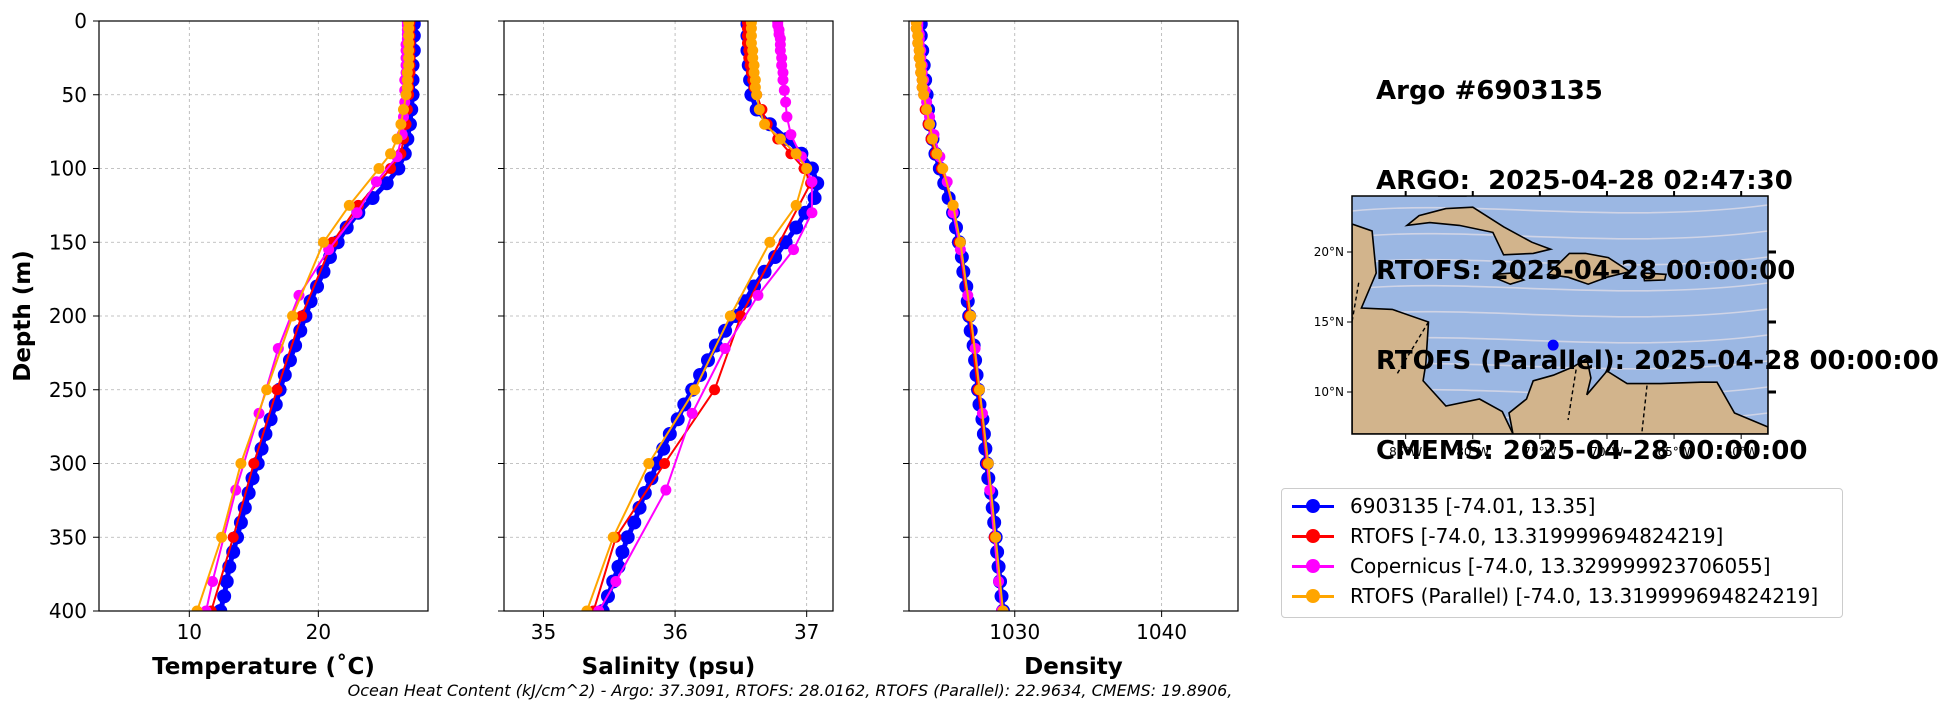 The height and width of the screenshot is (712, 1949). I want to click on x-tick-label: 37, so click(806, 632).